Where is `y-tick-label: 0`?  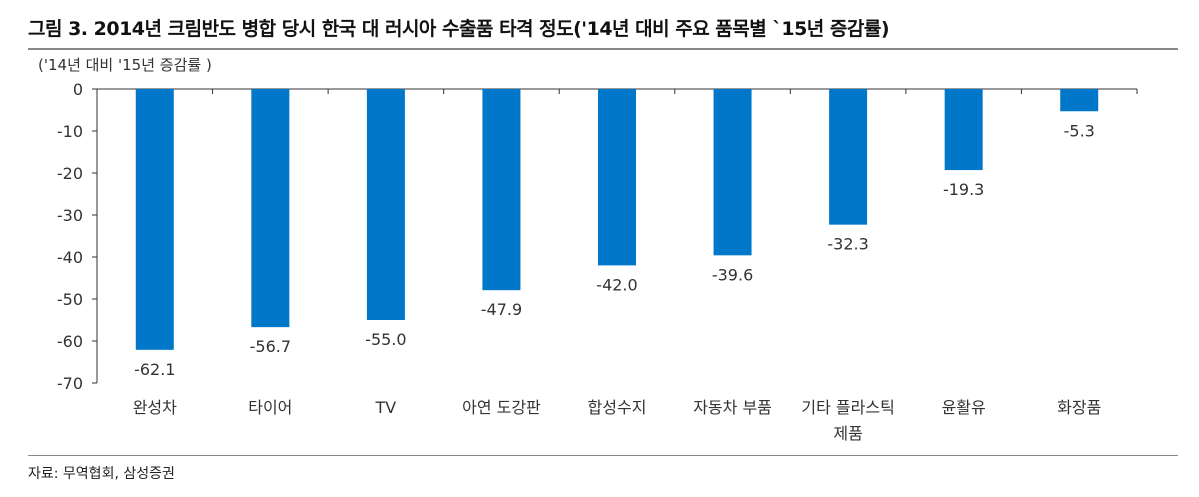 y-tick-label: 0 is located at coordinates (78, 89).